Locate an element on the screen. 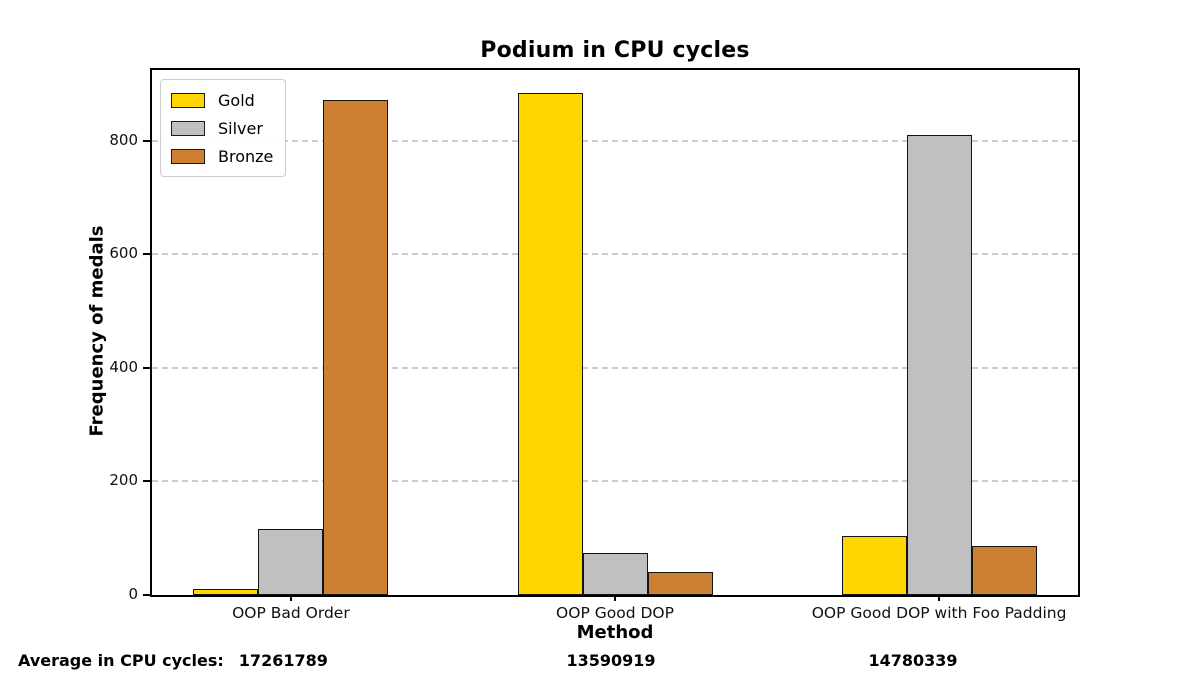 The width and height of the screenshot is (1200, 700). average-value-3: 14780339 is located at coordinates (913, 660).